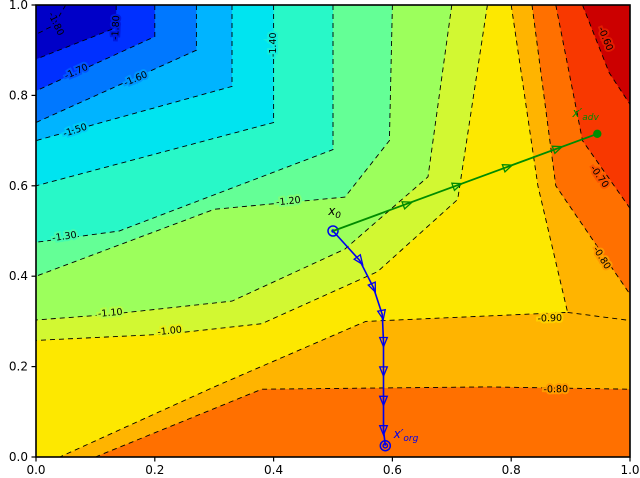 Image resolution: width=640 pixels, height=478 pixels. I want to click on y-tick-label: 1.0, so click(18, 6).